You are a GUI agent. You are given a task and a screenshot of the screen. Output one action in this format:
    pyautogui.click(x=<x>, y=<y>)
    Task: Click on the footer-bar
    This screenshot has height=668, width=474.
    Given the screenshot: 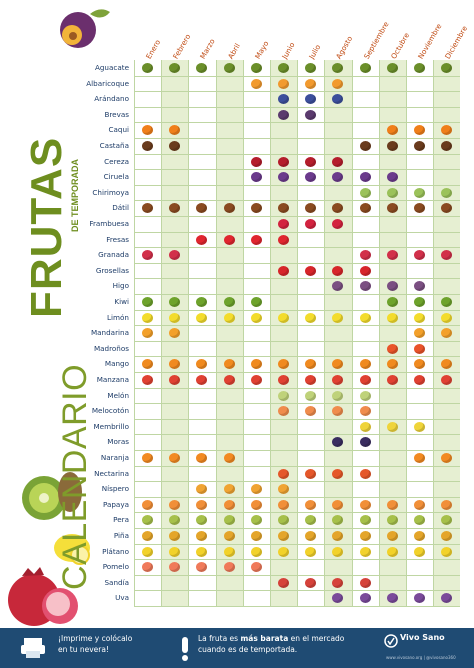 What is the action you would take?
    pyautogui.click(x=237, y=648)
    